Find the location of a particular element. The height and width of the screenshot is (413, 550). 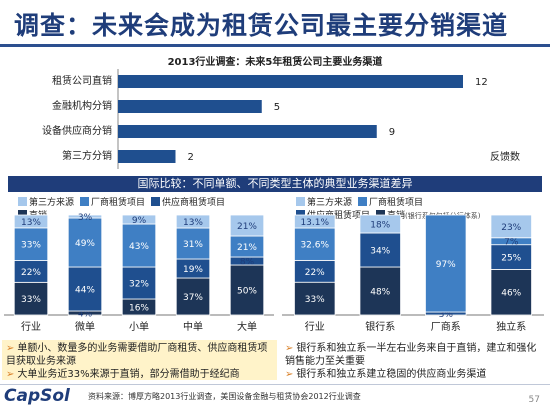

bullet-item: ➢ 银行系和独立系一半左右业务来自于直销，建立和强化销售能力至关重要 is located at coordinates (412, 355).